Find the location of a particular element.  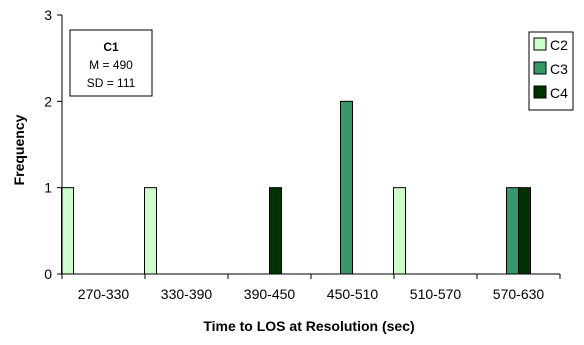

y-tick-label: 1 is located at coordinates (48, 188).